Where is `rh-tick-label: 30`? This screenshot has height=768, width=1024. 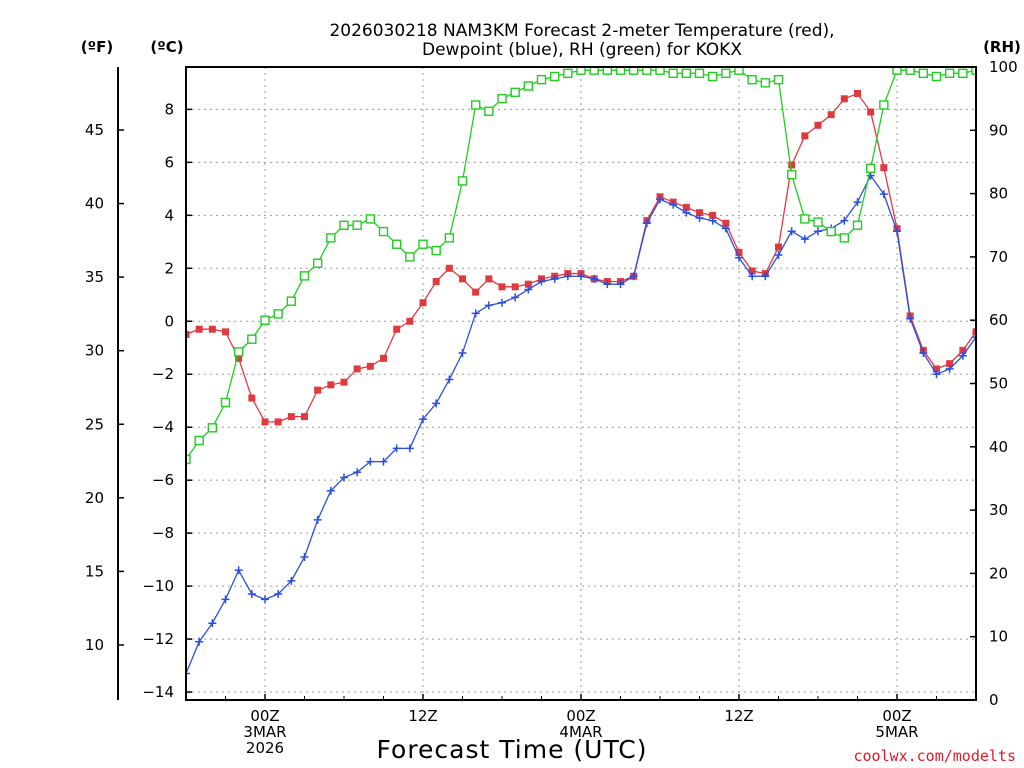
rh-tick-label: 30 is located at coordinates (998, 510).